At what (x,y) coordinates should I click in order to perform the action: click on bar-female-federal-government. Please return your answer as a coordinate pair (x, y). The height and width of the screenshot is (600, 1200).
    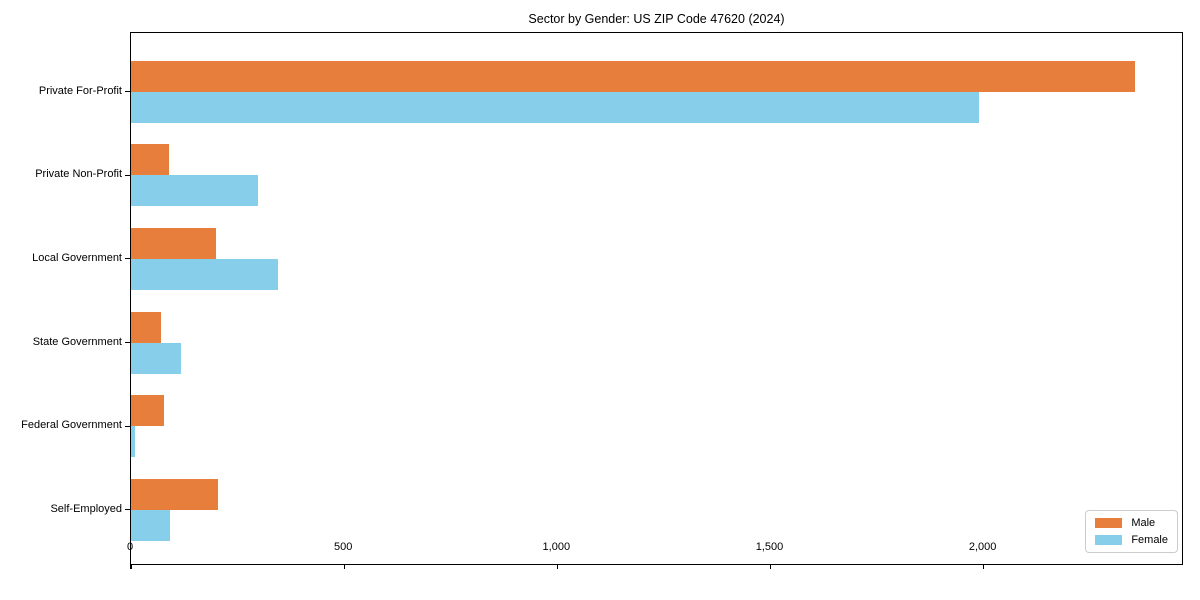
    Looking at the image, I should click on (133, 442).